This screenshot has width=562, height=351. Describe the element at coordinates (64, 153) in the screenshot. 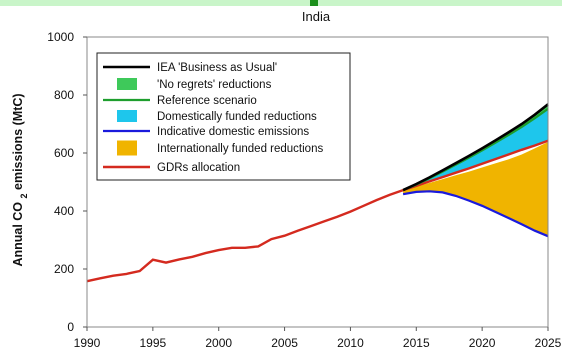

I see `y-tick-label: 600` at that location.